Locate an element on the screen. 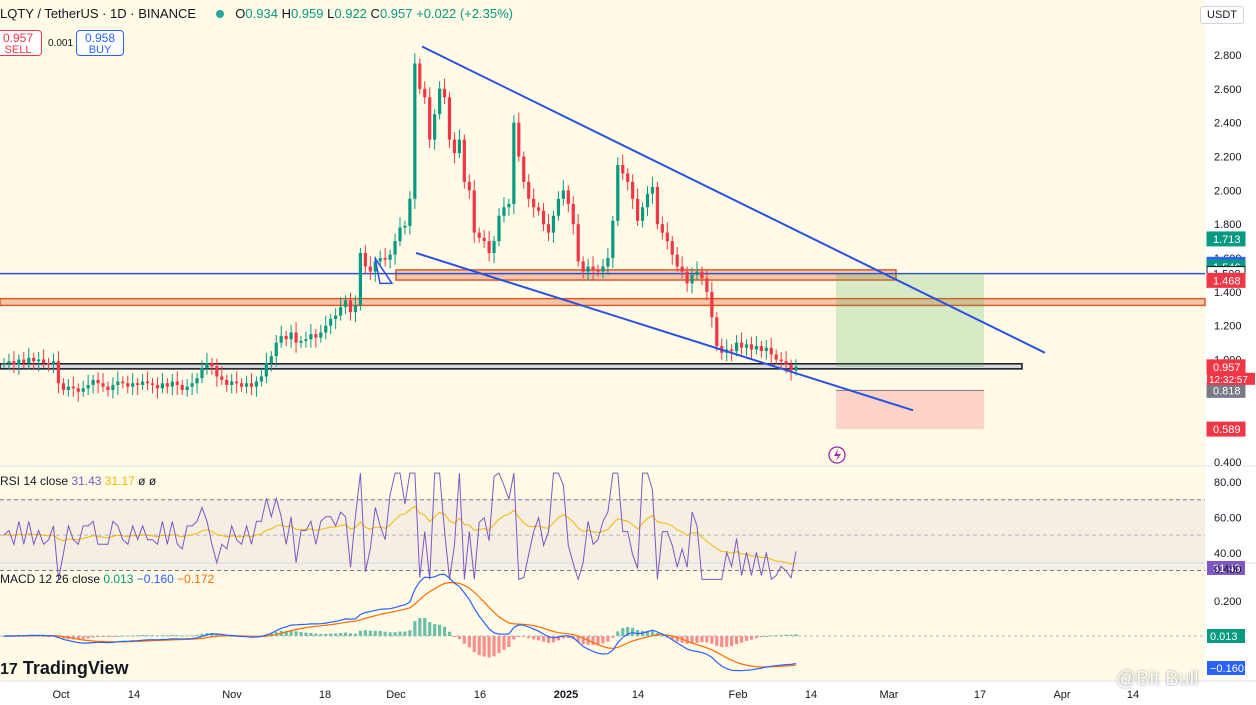 The width and height of the screenshot is (1256, 705). macd-line-value: −0.160 is located at coordinates (155, 579).